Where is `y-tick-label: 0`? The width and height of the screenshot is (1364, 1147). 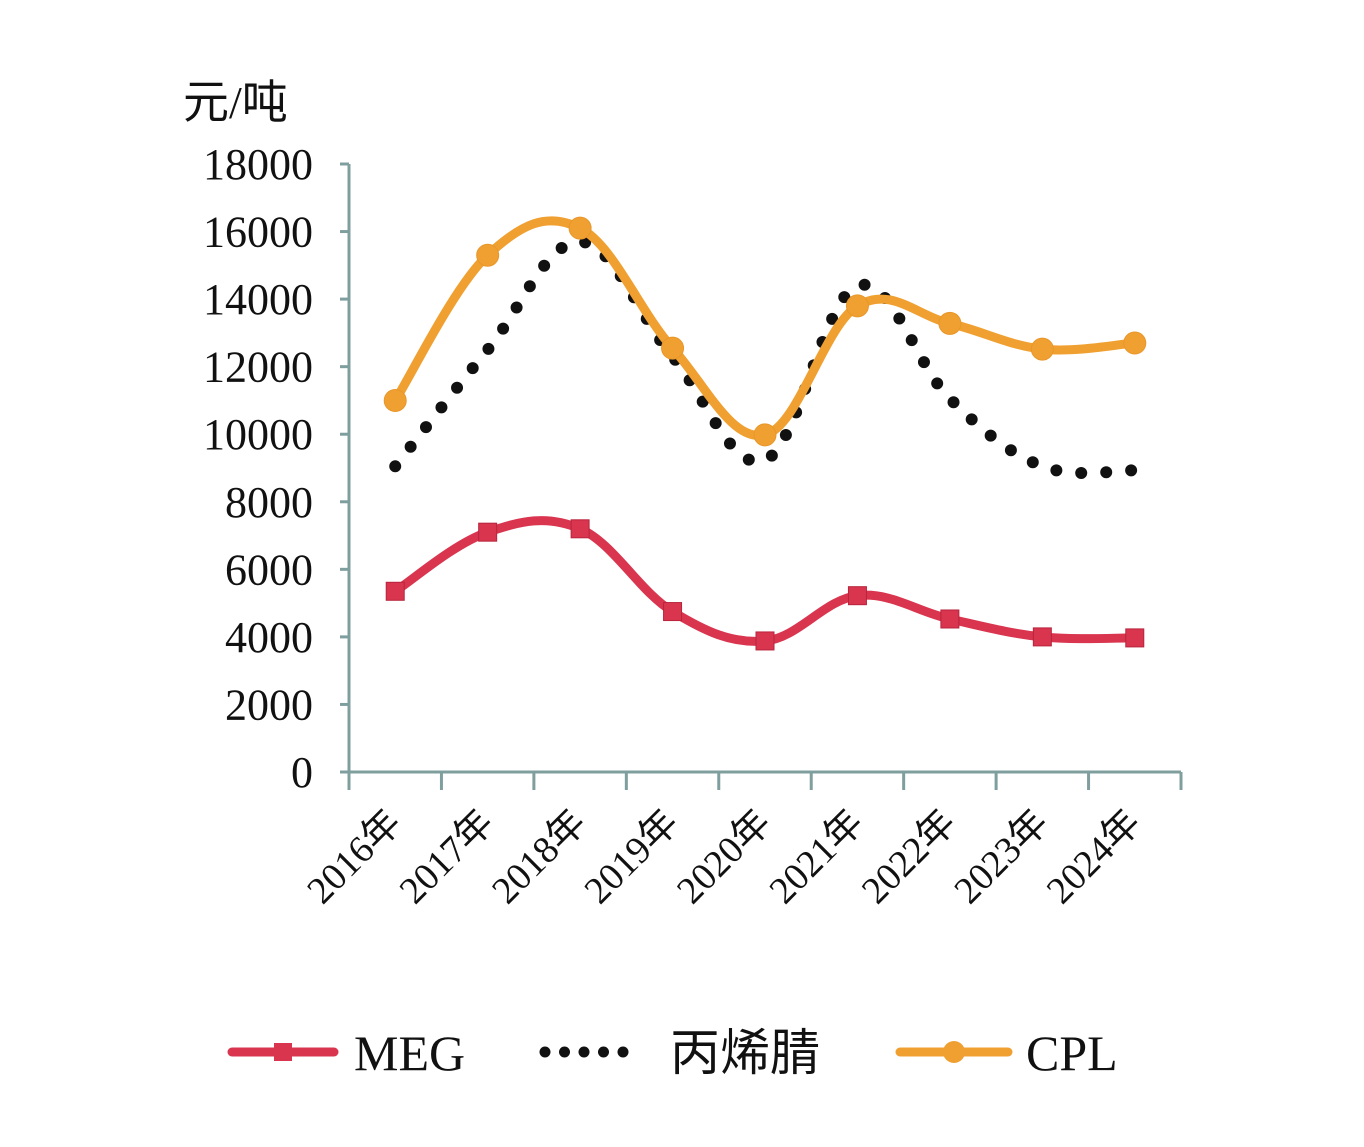 y-tick-label: 0 is located at coordinates (302, 772).